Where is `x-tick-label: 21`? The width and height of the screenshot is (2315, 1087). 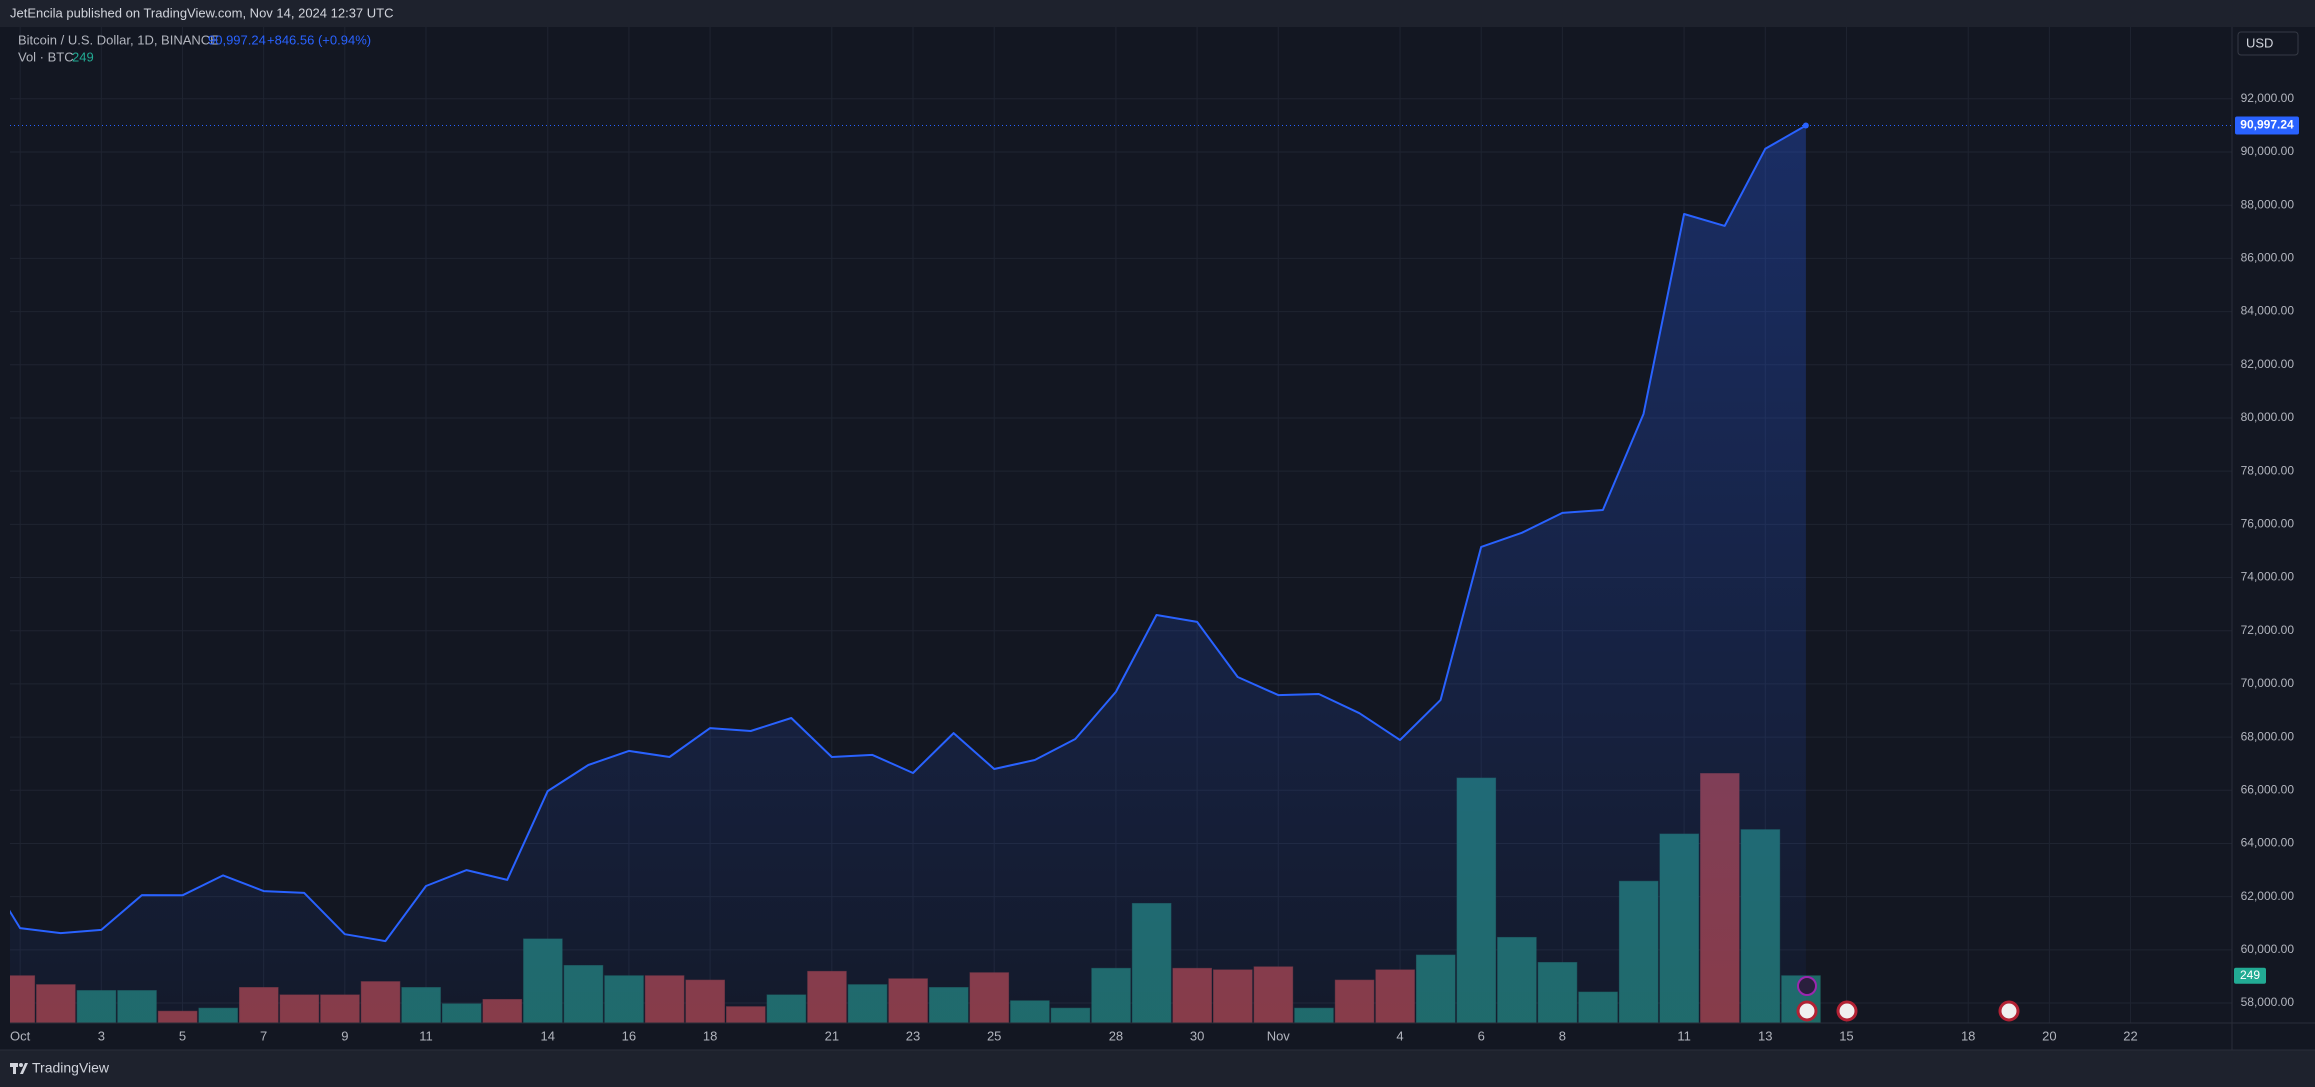 x-tick-label: 21 is located at coordinates (832, 1035).